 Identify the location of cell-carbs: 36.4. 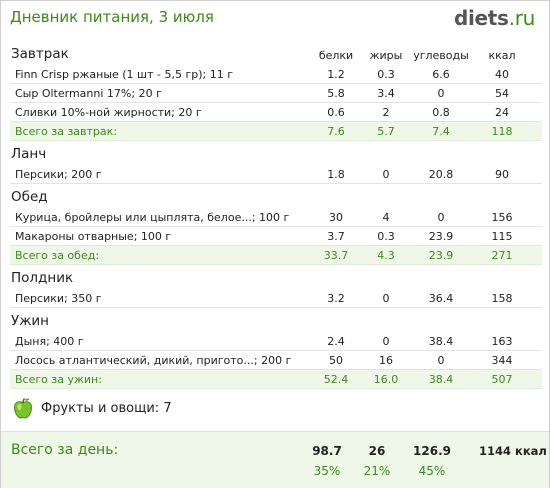
(441, 298).